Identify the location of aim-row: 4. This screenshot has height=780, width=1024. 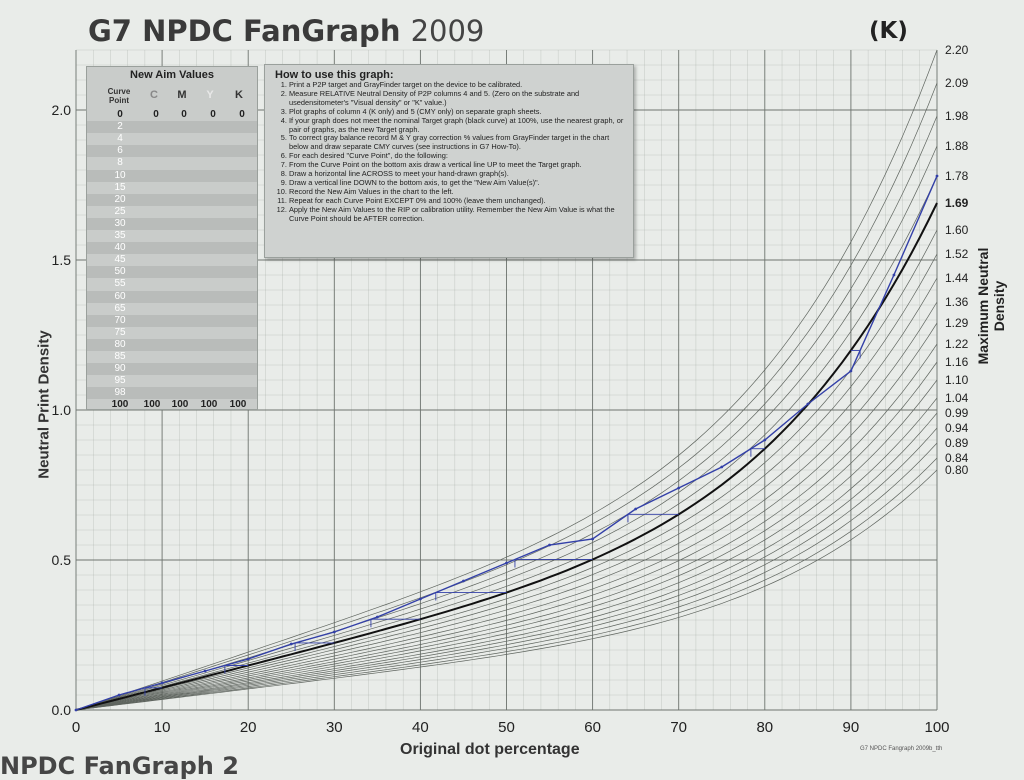
(172, 139).